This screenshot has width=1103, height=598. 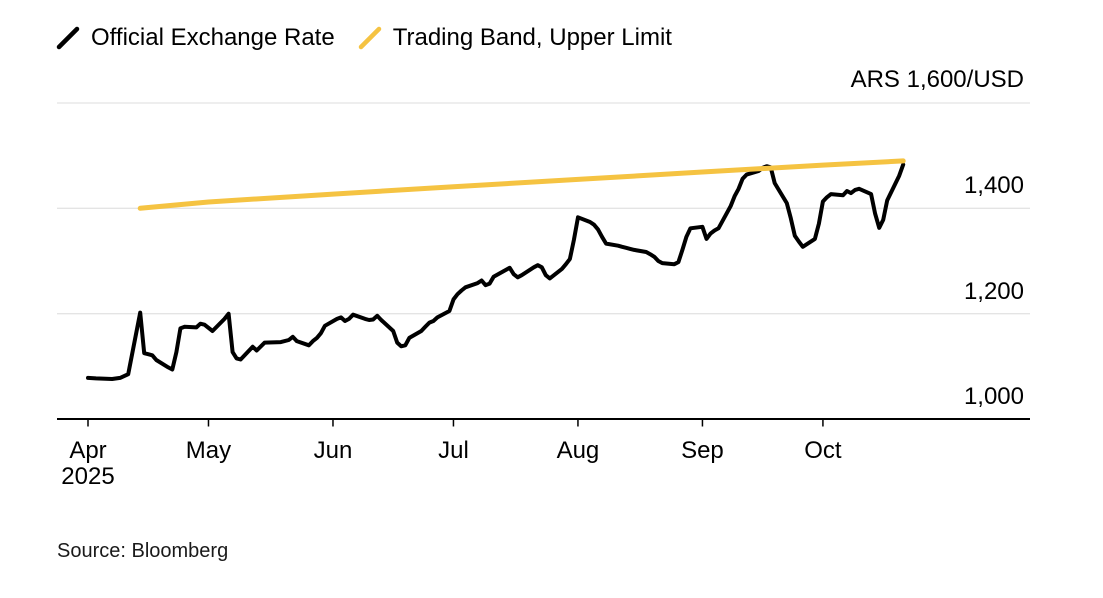 I want to click on gold-line-swatch-icon, so click(x=369, y=38).